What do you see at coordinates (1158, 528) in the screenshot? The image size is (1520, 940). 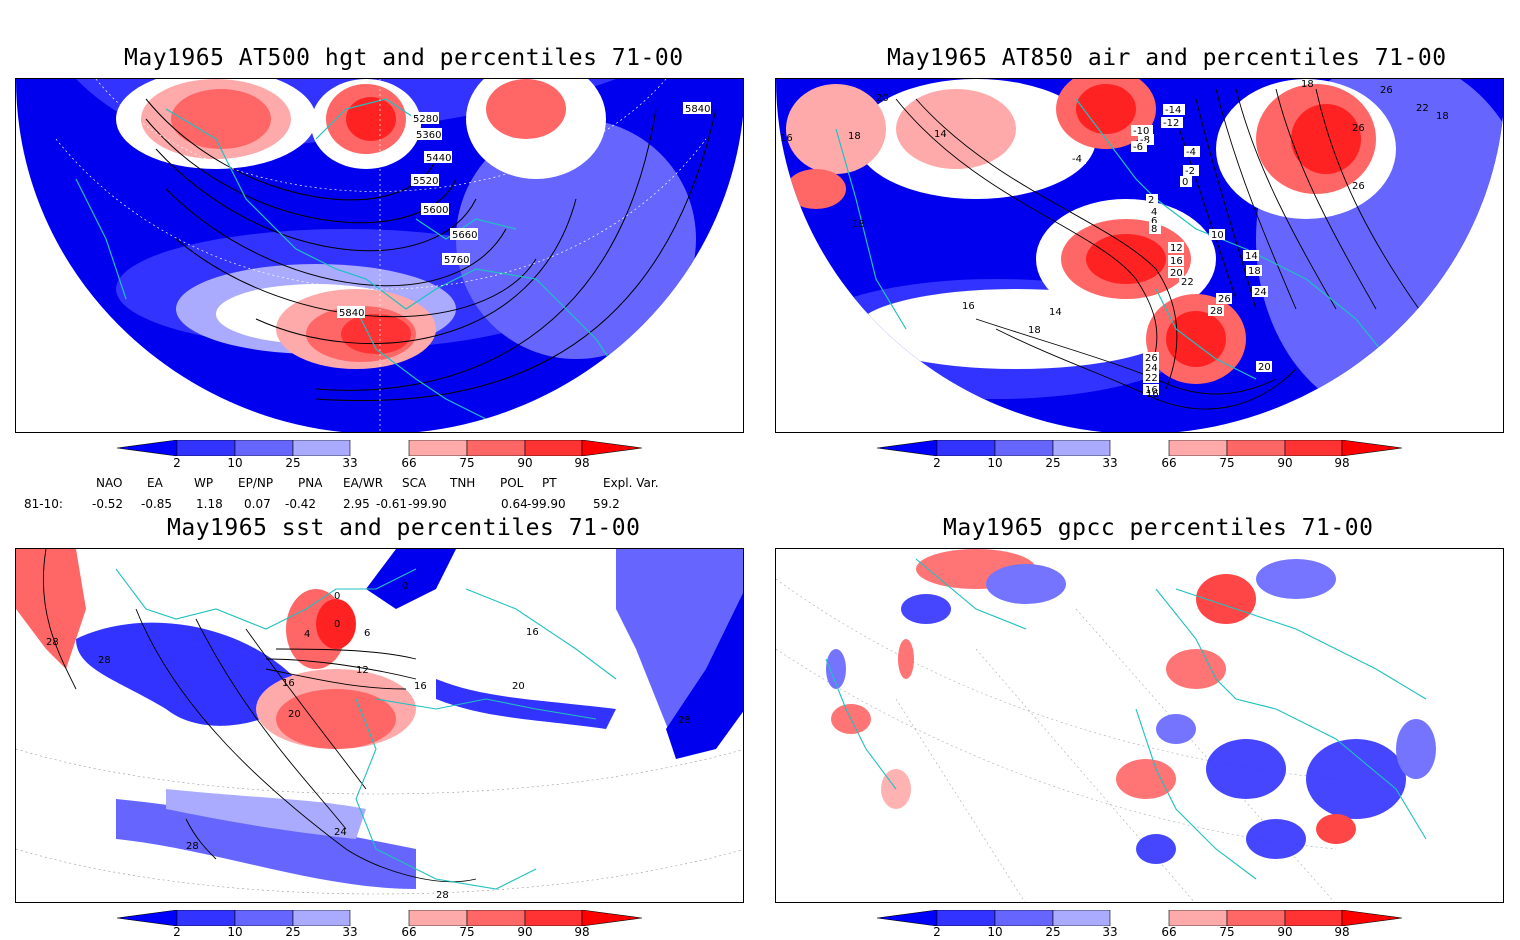 I see `panel-title-gpcc: May1965 gpcc percentiles 71-00` at bounding box center [1158, 528].